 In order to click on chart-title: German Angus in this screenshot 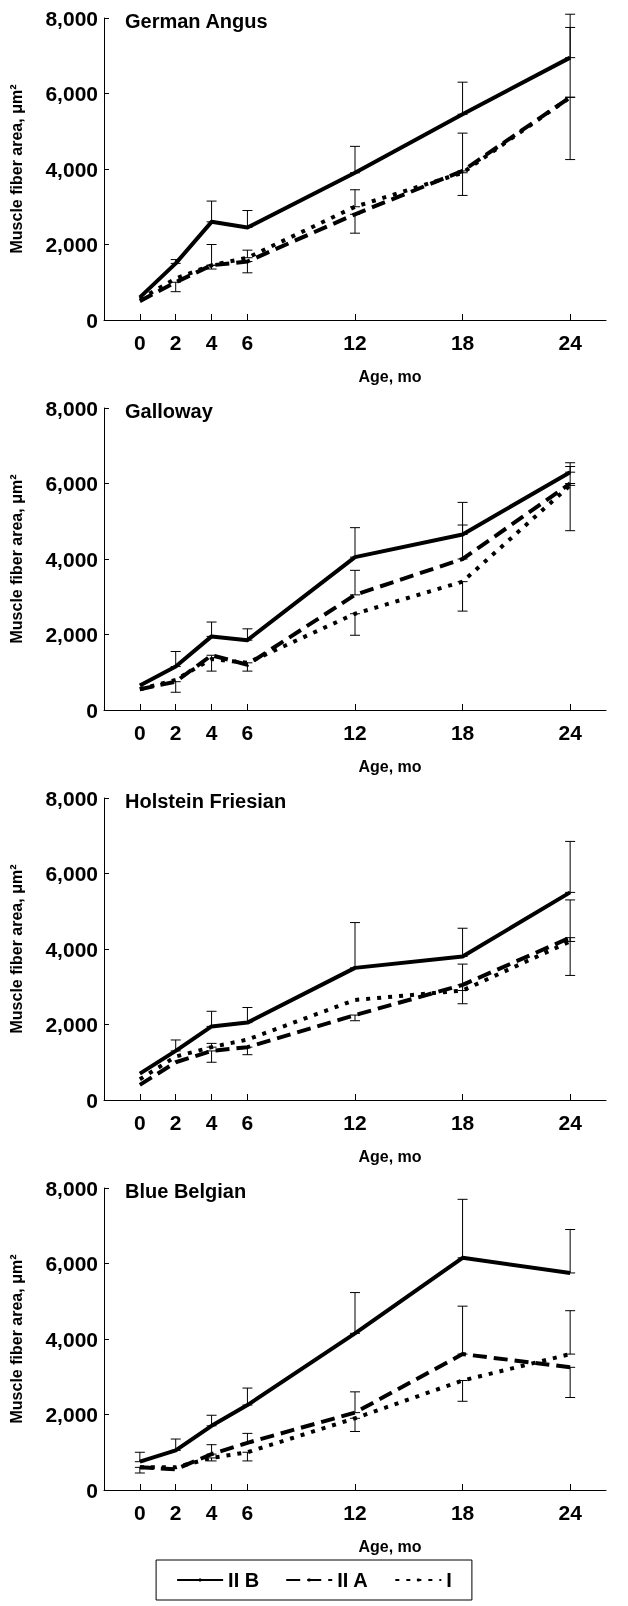, I will do `click(196, 21)`.